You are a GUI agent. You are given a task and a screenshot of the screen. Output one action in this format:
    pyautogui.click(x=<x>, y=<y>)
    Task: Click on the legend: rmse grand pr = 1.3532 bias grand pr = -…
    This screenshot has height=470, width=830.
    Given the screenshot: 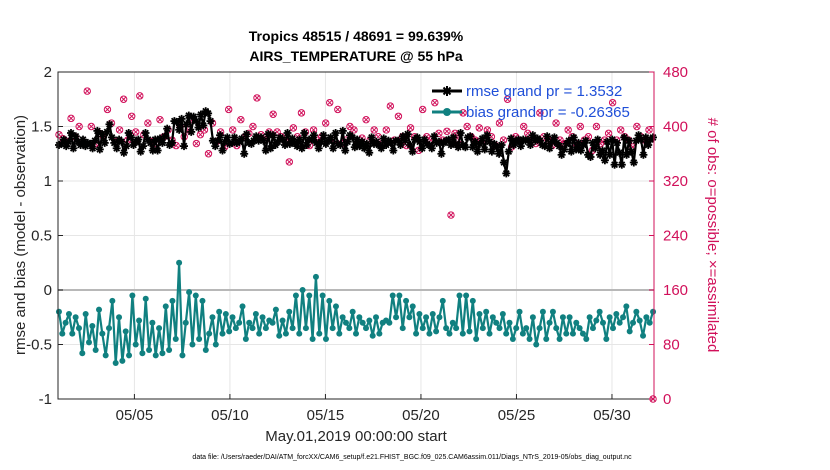 What is the action you would take?
    pyautogui.click(x=531, y=102)
    